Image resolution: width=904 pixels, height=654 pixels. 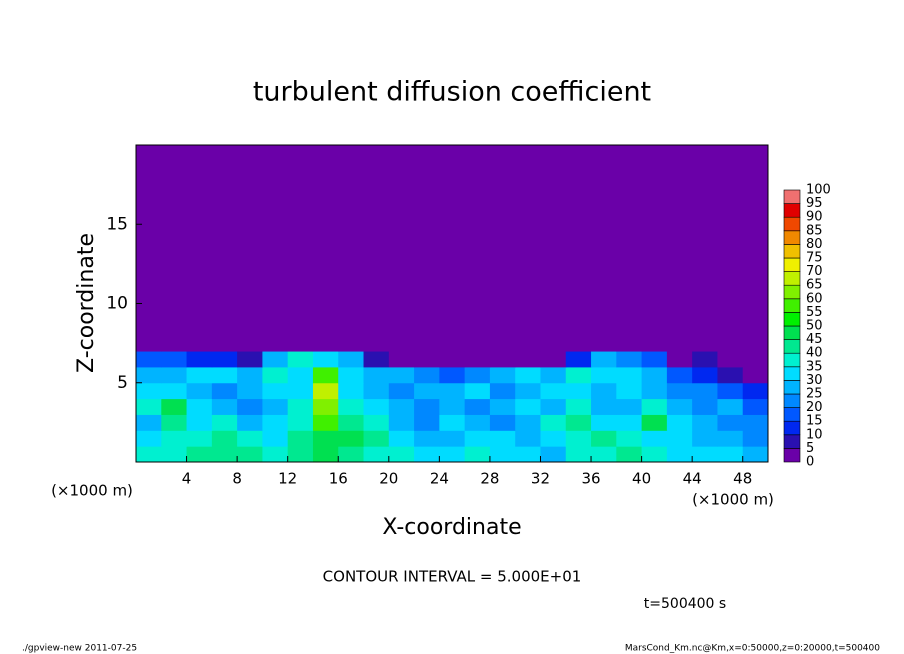 What do you see at coordinates (452, 577) in the screenshot?
I see `contour-interval: CONTOUR INTERVAL = 5.000E+01` at bounding box center [452, 577].